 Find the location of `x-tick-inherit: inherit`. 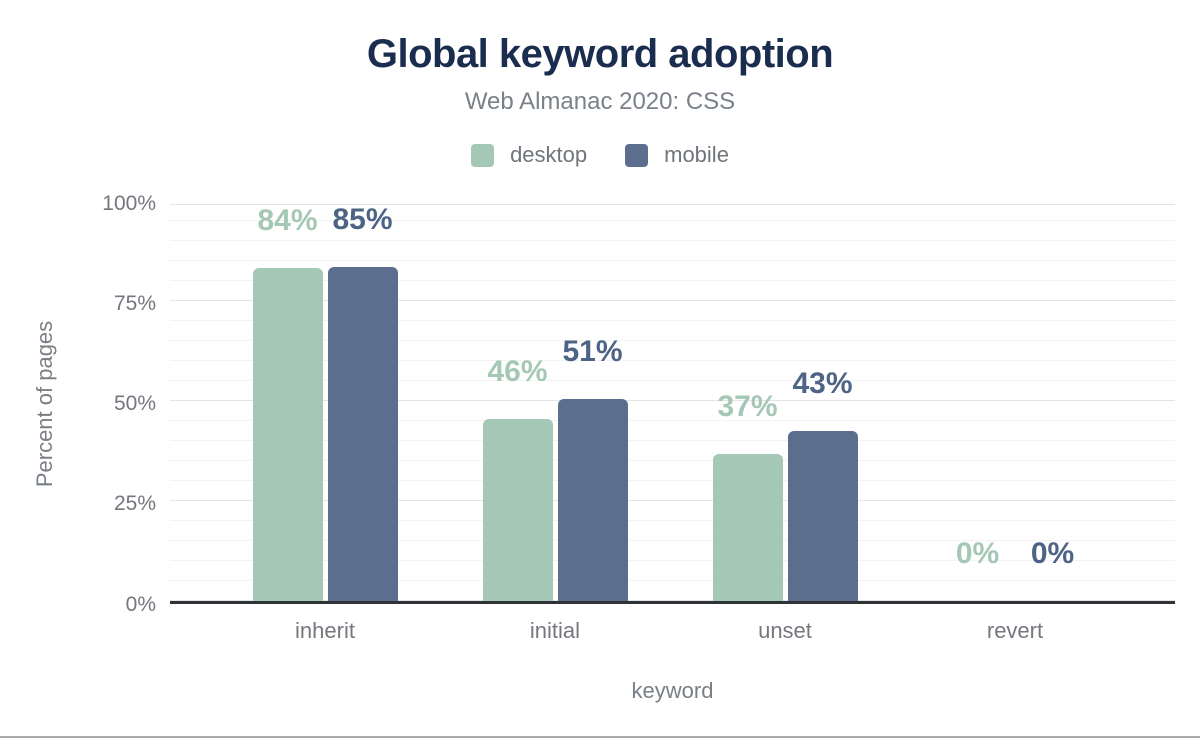

x-tick-inherit: inherit is located at coordinates (325, 630).